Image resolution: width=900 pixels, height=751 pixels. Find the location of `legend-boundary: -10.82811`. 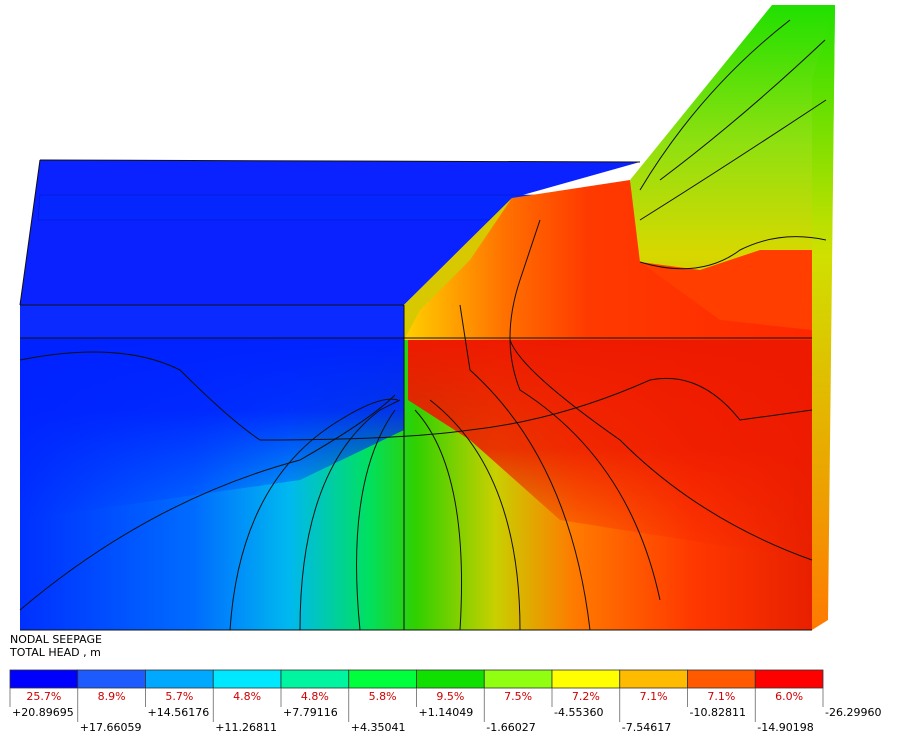

legend-boundary: -10.82811 is located at coordinates (718, 712).